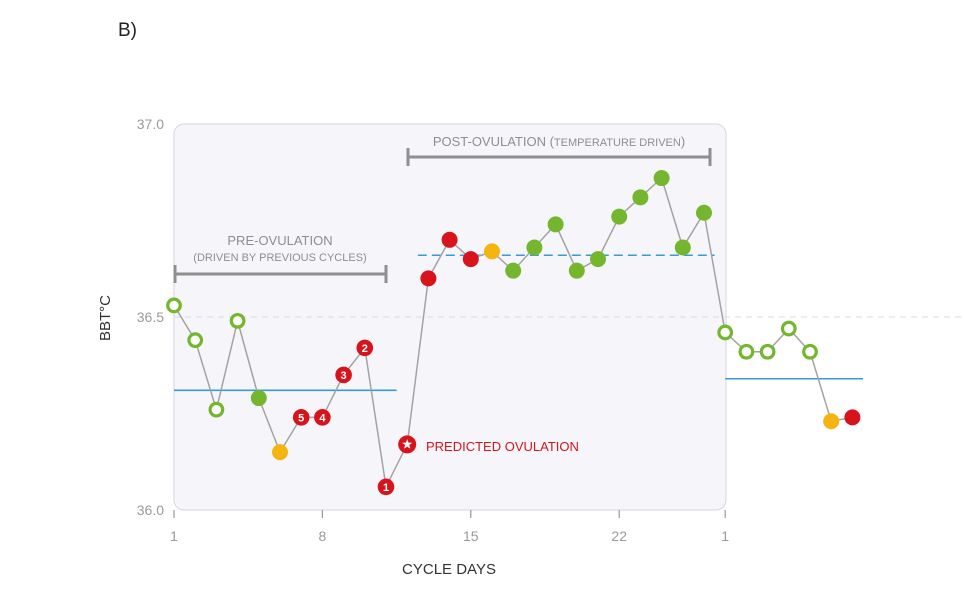  I want to click on point-number-label: 3, so click(344, 376).